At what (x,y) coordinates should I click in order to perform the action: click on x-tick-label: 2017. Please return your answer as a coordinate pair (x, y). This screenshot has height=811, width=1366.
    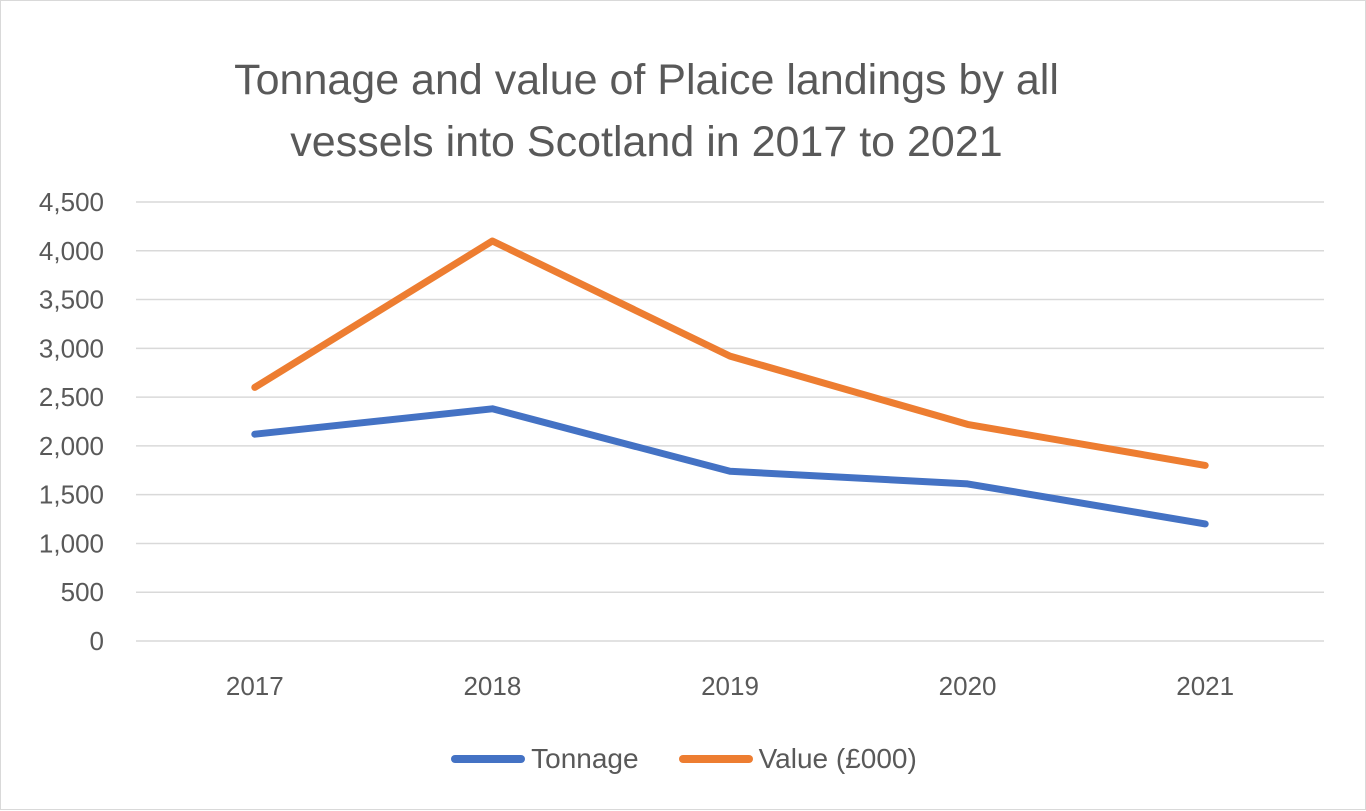
    Looking at the image, I should click on (255, 686).